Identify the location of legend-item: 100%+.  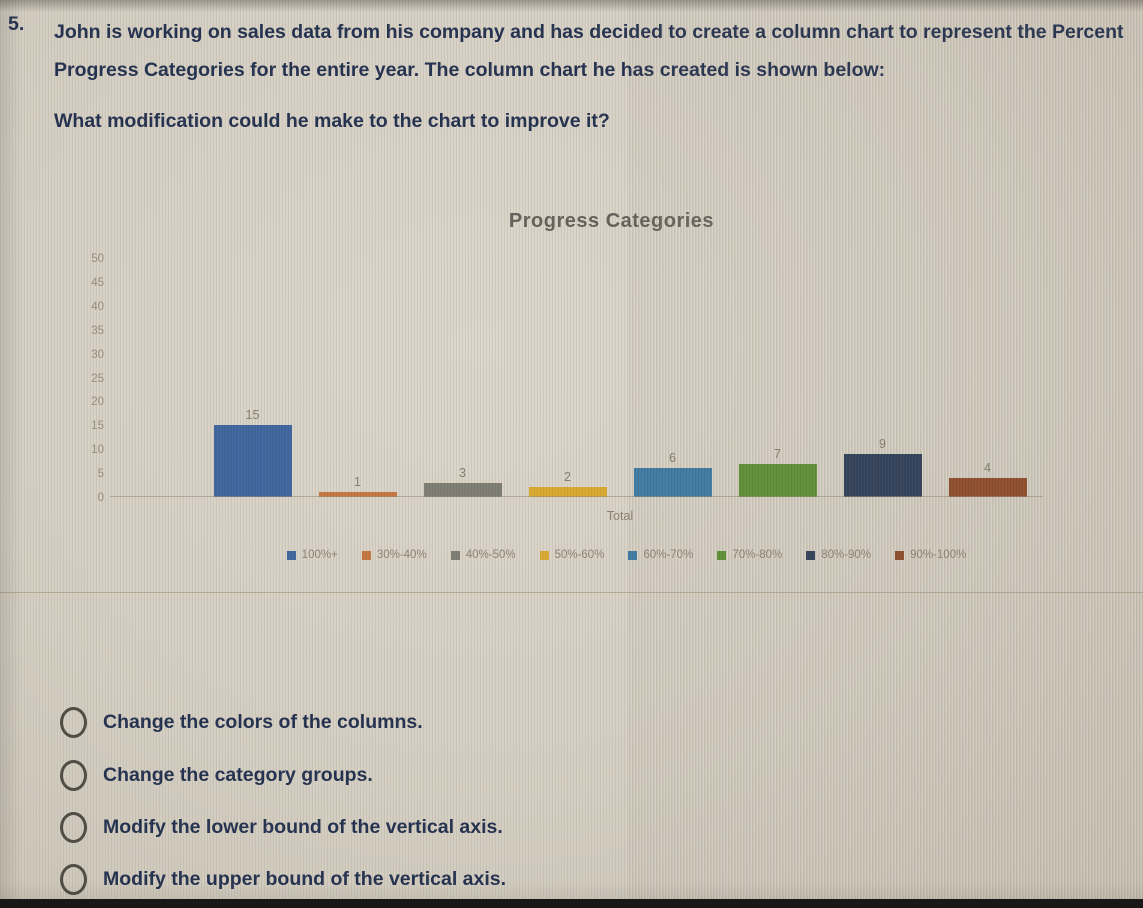
(312, 555).